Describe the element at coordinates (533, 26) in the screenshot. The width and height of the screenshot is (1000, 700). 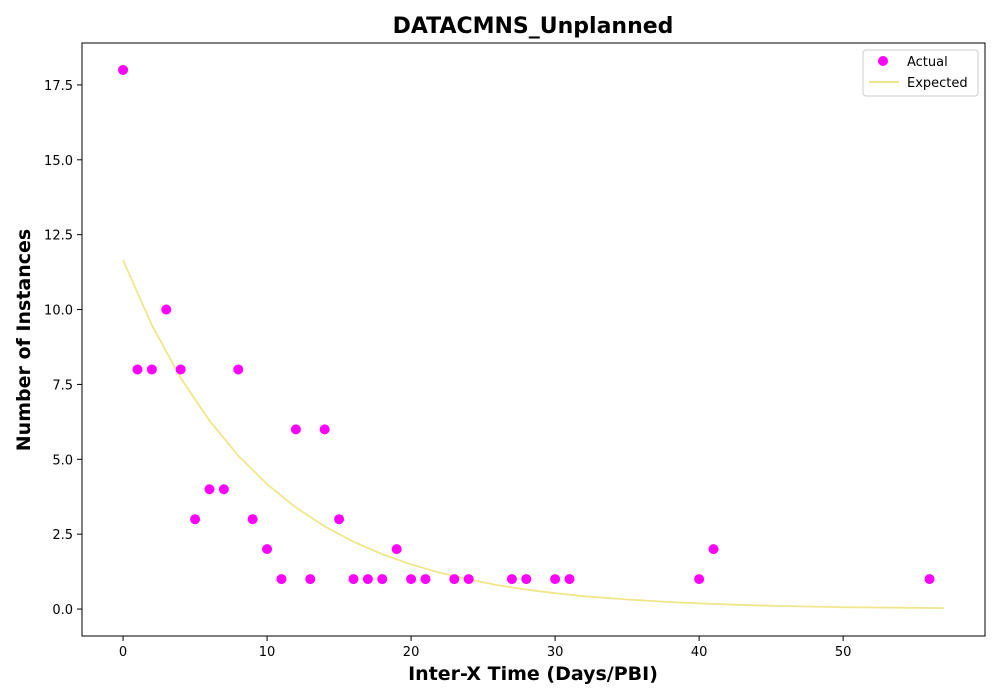
I see `chart-title: DATACMNS_Unplanned` at that location.